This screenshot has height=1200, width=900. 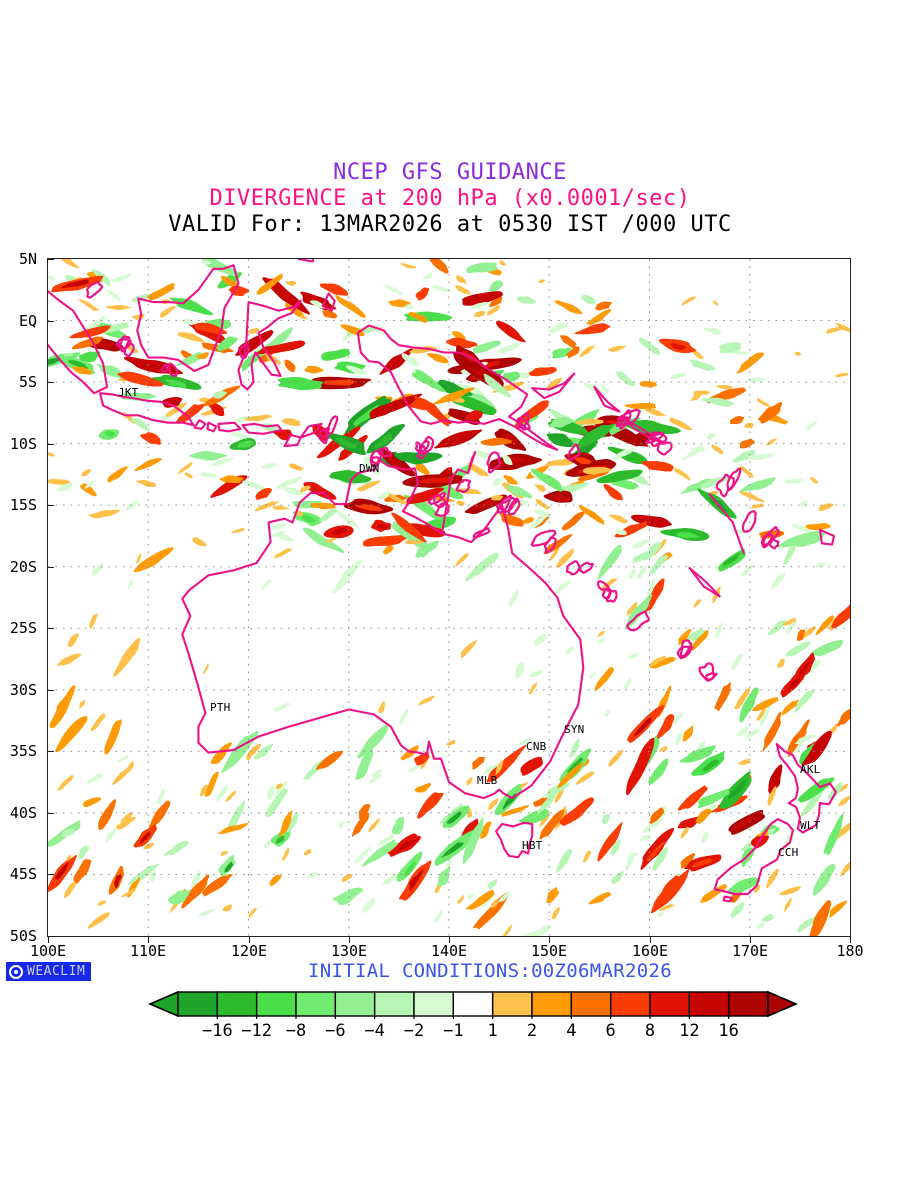 I want to click on lat-label: 50S, so click(x=23, y=936).